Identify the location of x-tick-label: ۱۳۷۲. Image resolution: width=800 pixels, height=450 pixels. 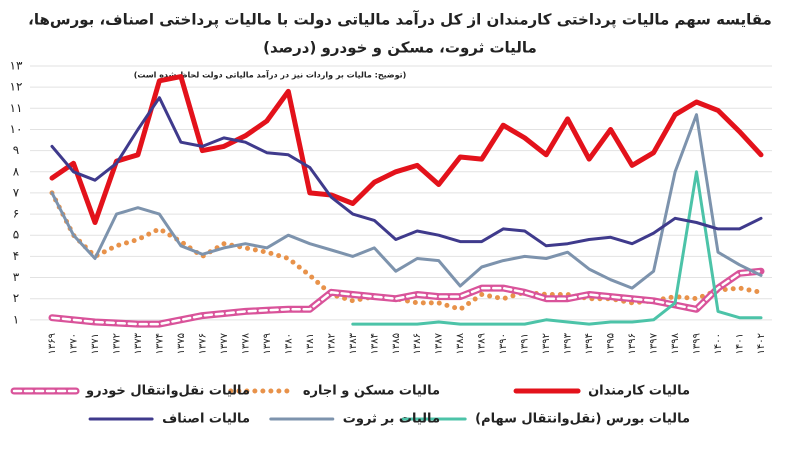
(116, 343).